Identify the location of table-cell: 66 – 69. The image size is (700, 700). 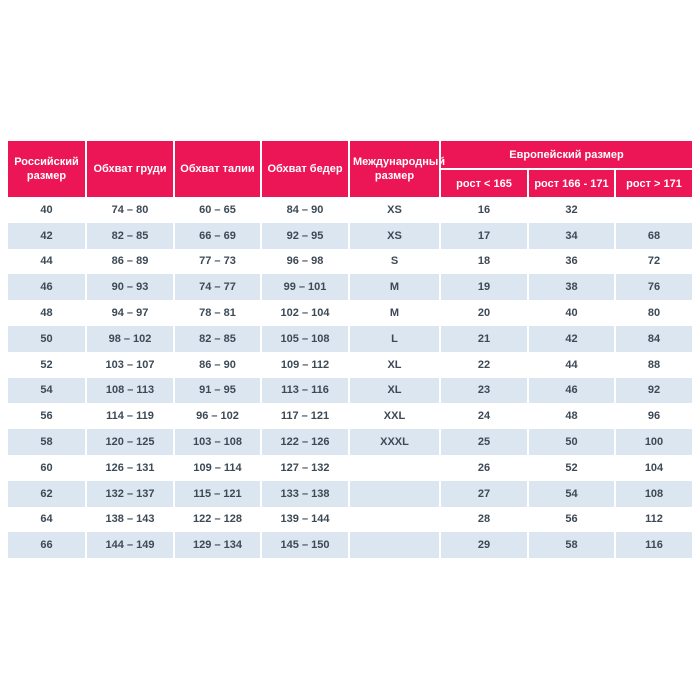
(218, 235).